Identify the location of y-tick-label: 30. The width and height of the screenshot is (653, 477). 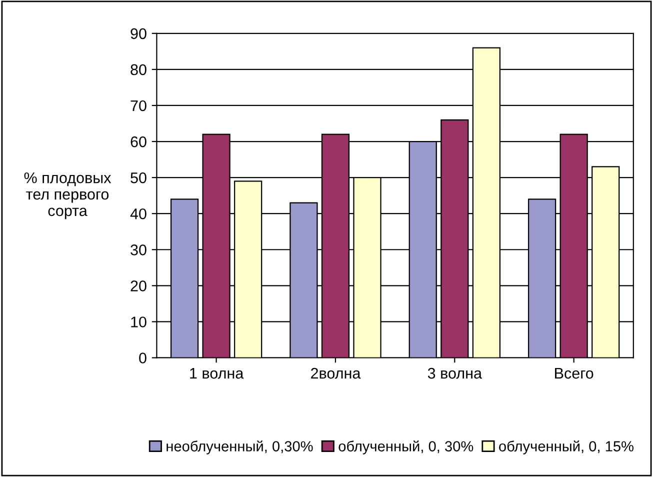
(138, 250).